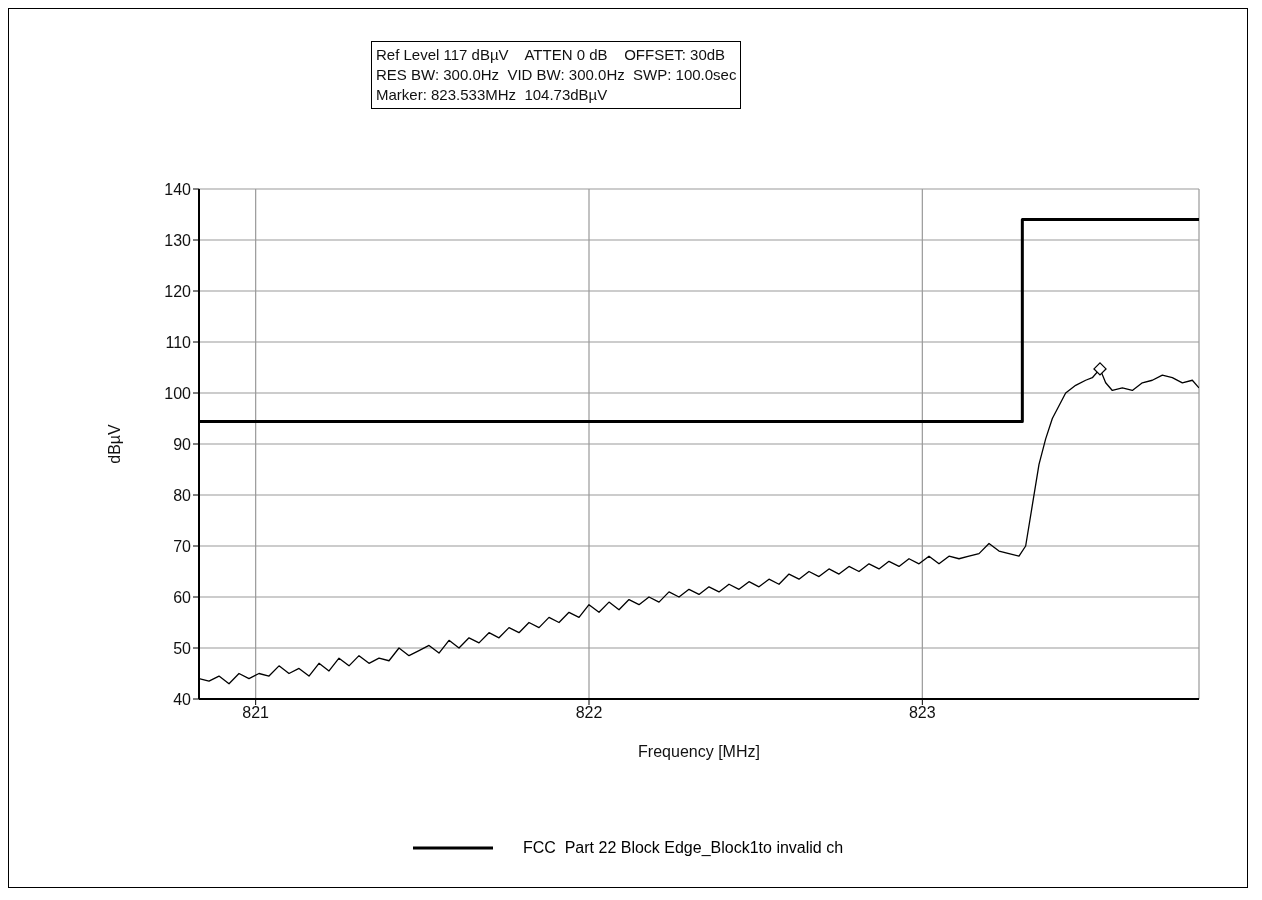 The width and height of the screenshot is (1262, 900). Describe the element at coordinates (256, 713) in the screenshot. I see `x-tick-label: 821` at that location.